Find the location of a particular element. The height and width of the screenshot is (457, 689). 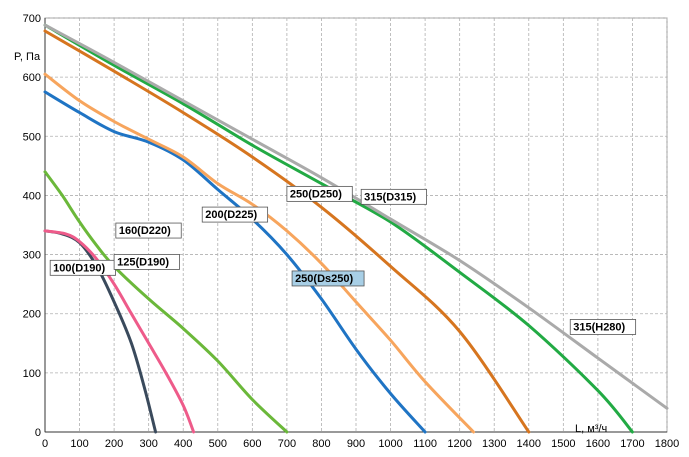

series-label-2: 160(D220) is located at coordinates (148, 230).